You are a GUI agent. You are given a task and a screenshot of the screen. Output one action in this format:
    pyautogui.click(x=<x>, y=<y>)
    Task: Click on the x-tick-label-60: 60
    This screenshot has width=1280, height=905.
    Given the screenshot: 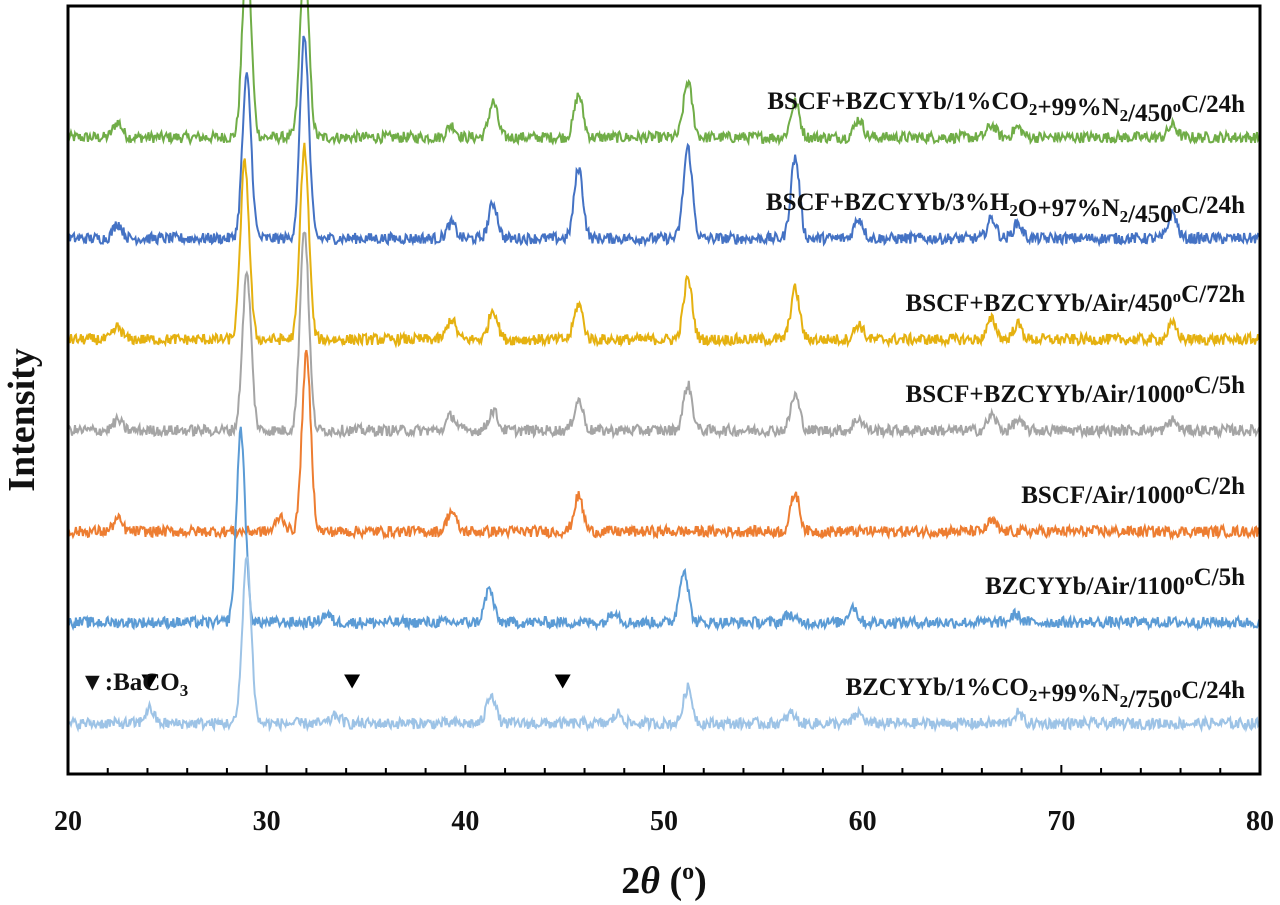 What is the action you would take?
    pyautogui.click(x=863, y=821)
    